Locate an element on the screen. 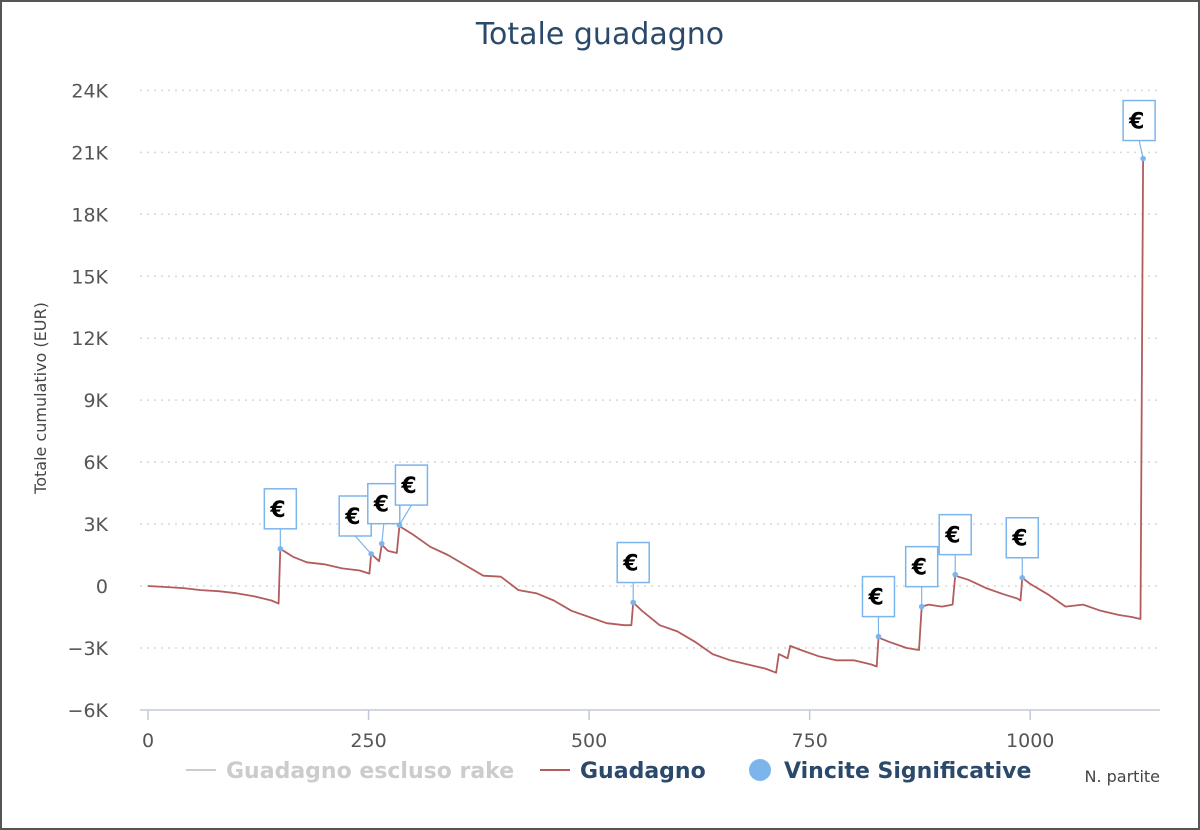  y-tick-label: 6K is located at coordinates (95, 463).